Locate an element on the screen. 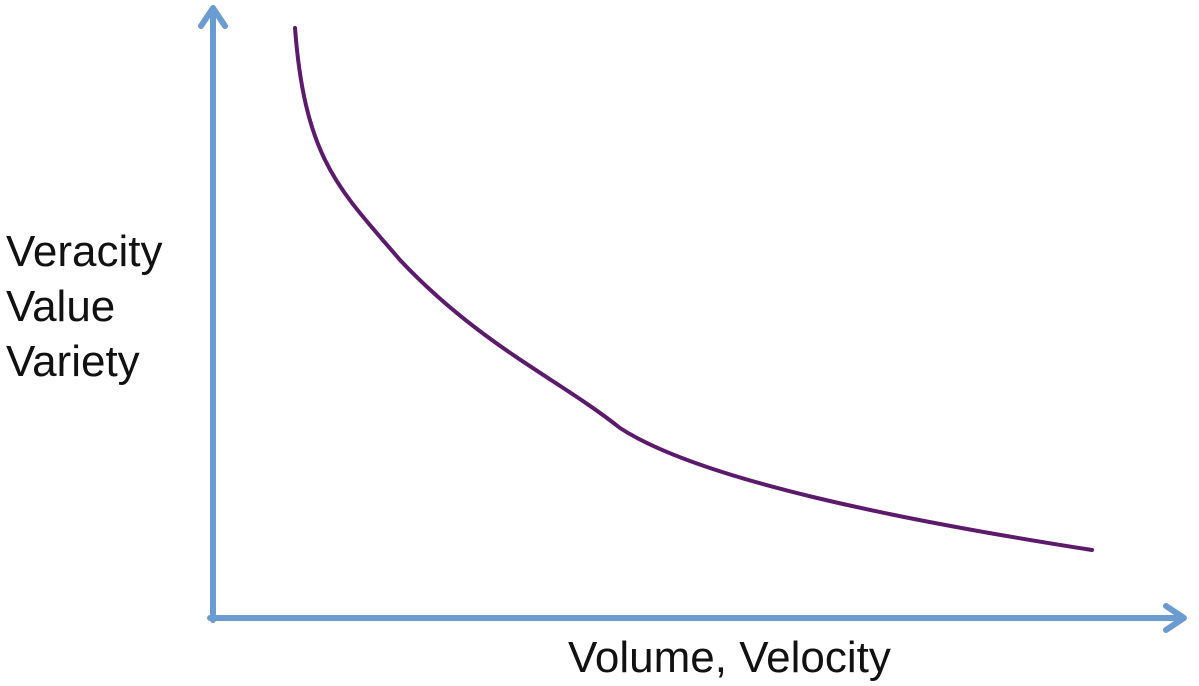 The image size is (1199, 686). y-axis-arrowhead is located at coordinates (213, 17).